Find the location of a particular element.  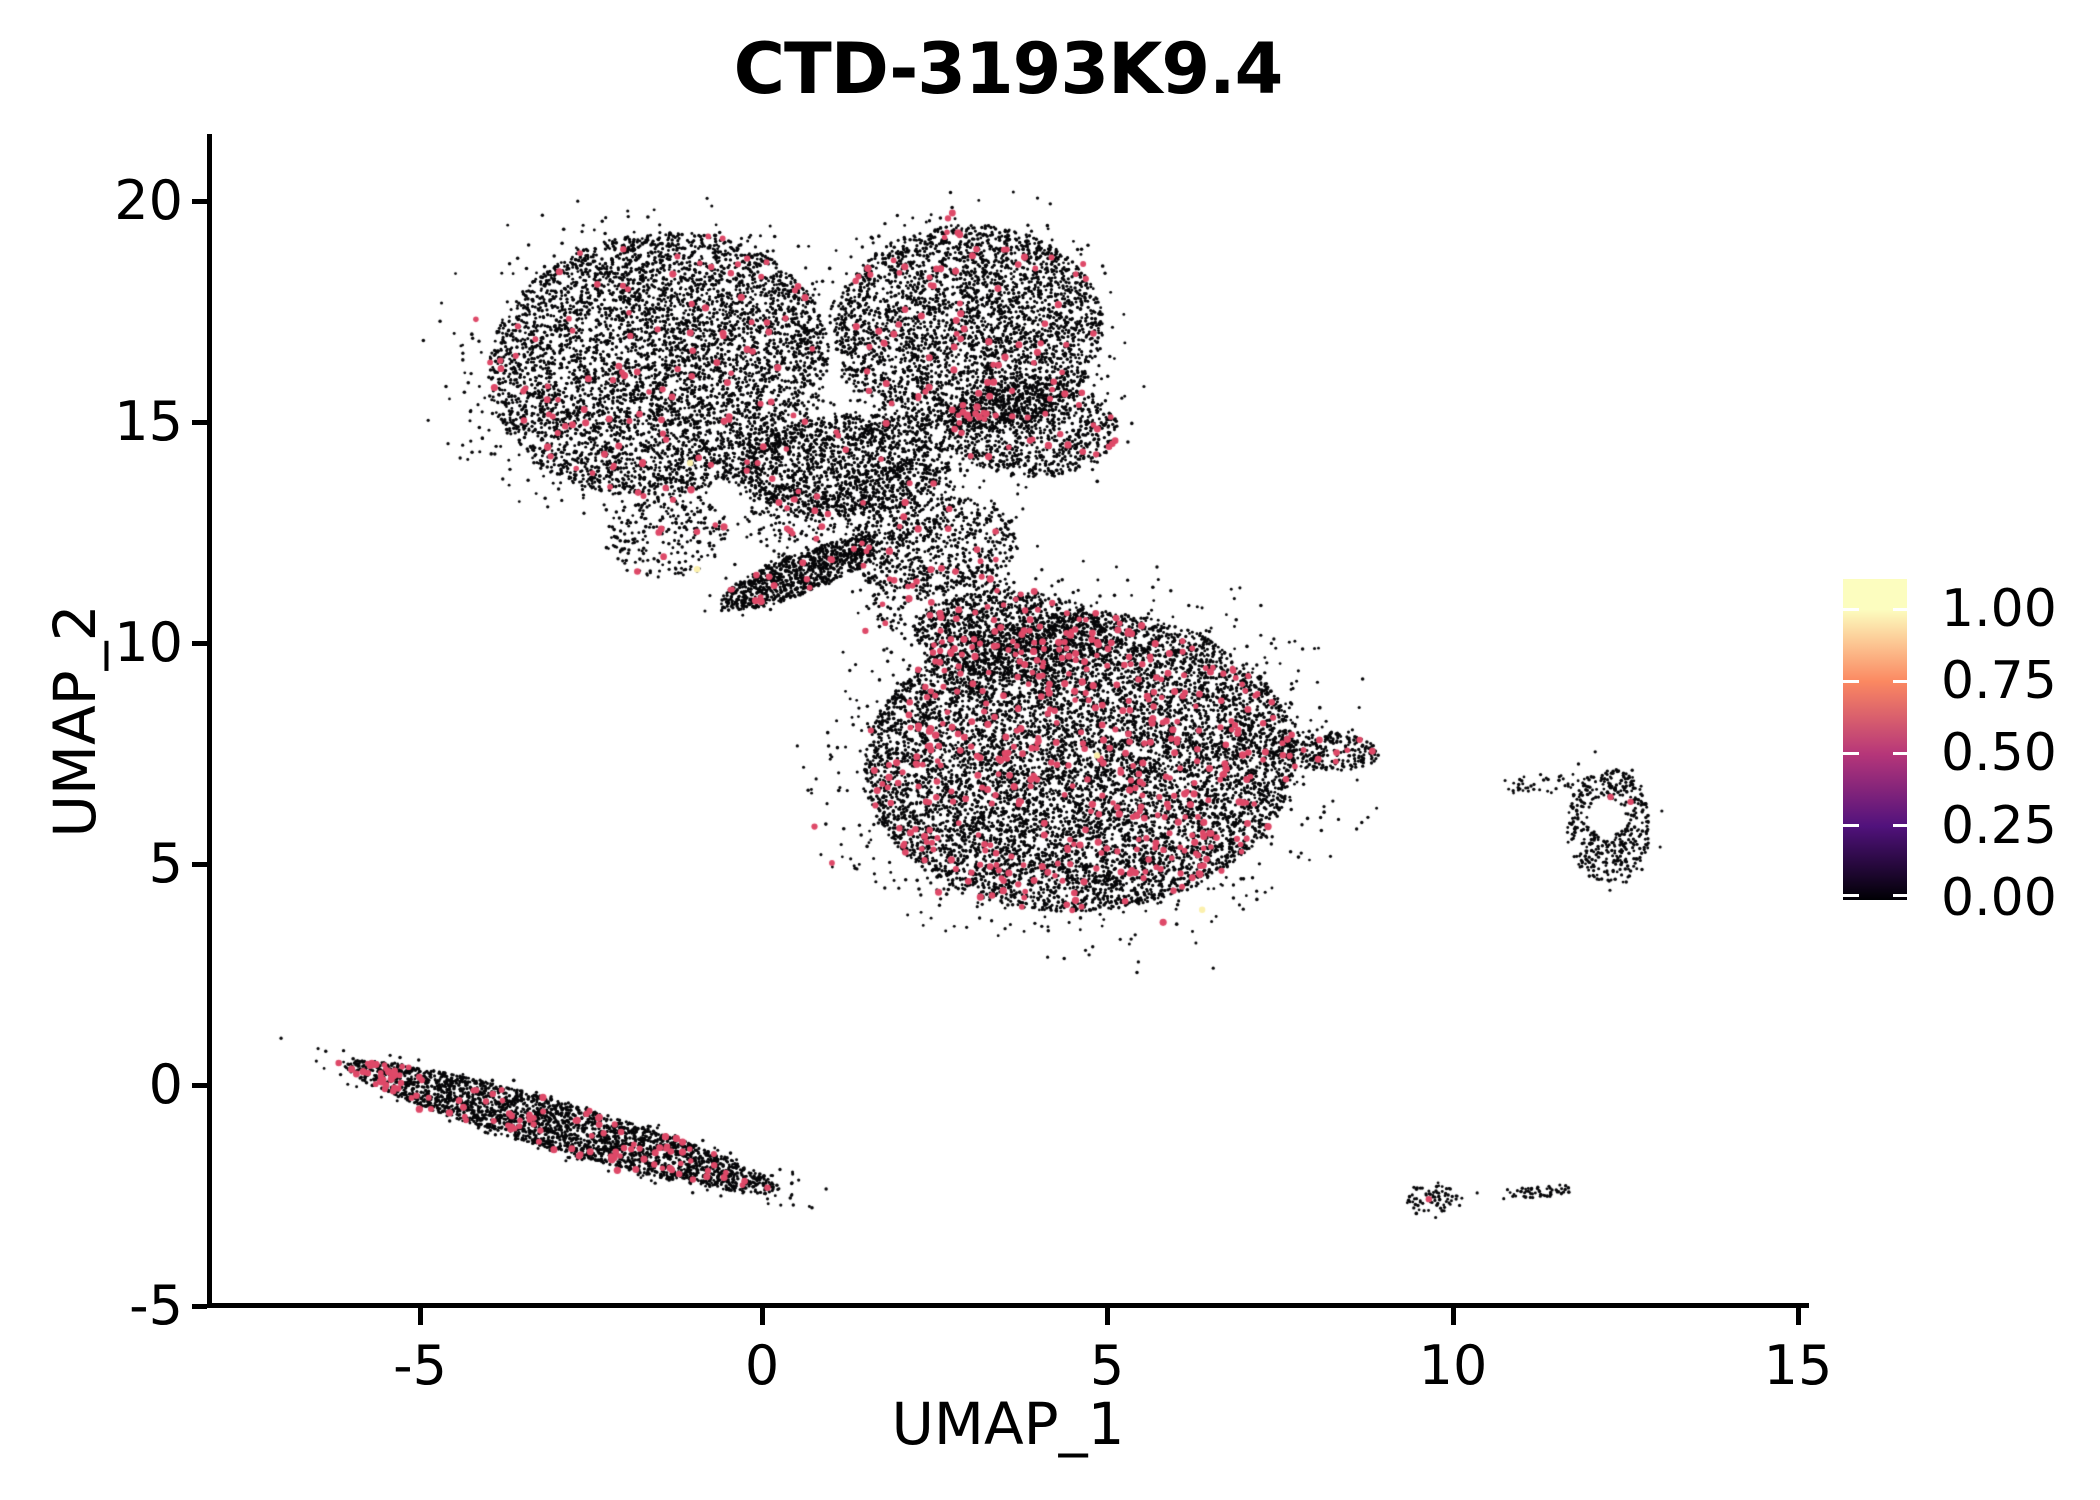

colorbar-label: 1.00 is located at coordinates (1999, 609).